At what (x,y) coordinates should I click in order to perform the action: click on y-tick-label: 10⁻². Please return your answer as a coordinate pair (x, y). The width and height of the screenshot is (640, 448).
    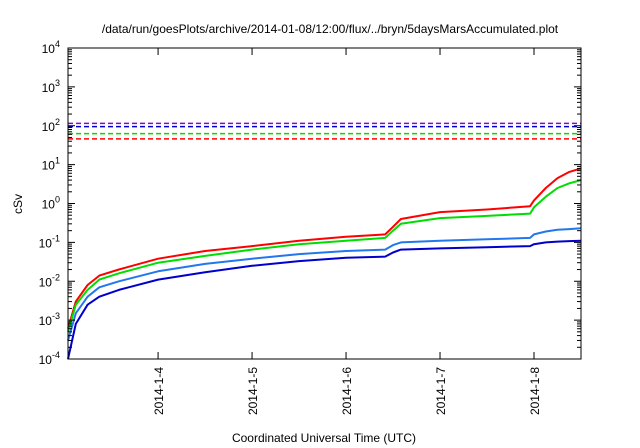
    Looking at the image, I should click on (49, 280).